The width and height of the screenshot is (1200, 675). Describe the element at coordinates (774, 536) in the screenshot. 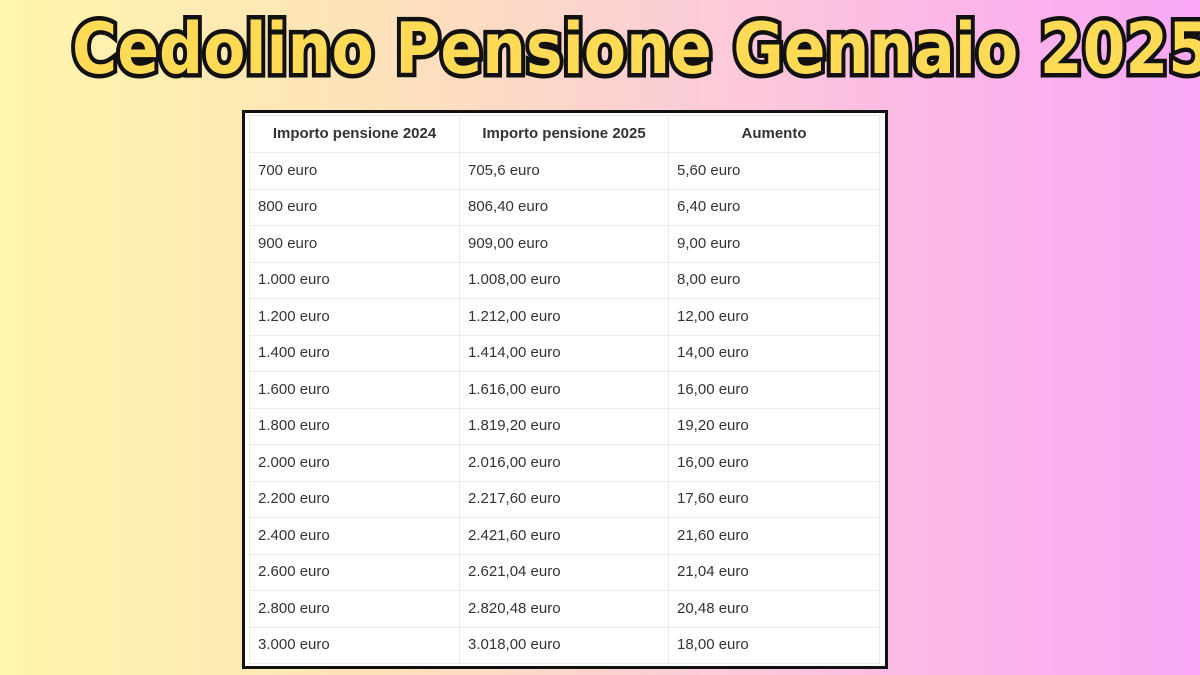

I see `cell-increase: 21,60 euro` at that location.